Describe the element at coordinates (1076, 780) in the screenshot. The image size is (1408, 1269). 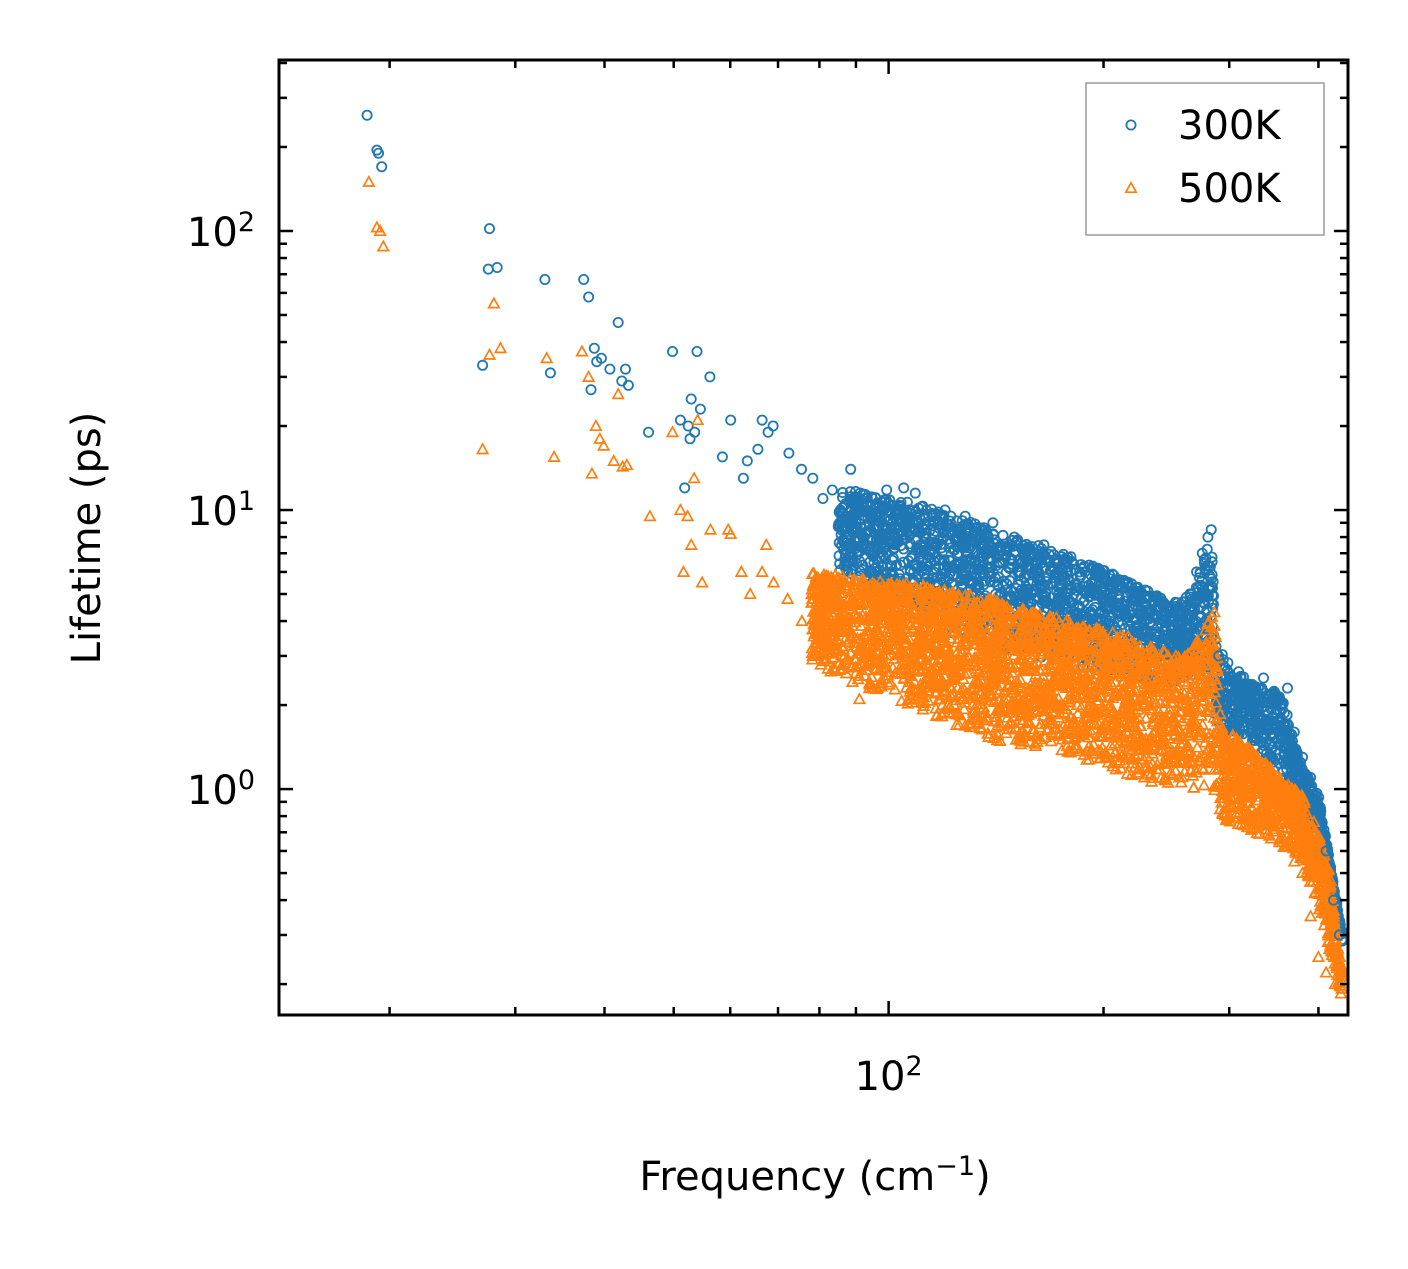
I see `bulk-500K` at that location.